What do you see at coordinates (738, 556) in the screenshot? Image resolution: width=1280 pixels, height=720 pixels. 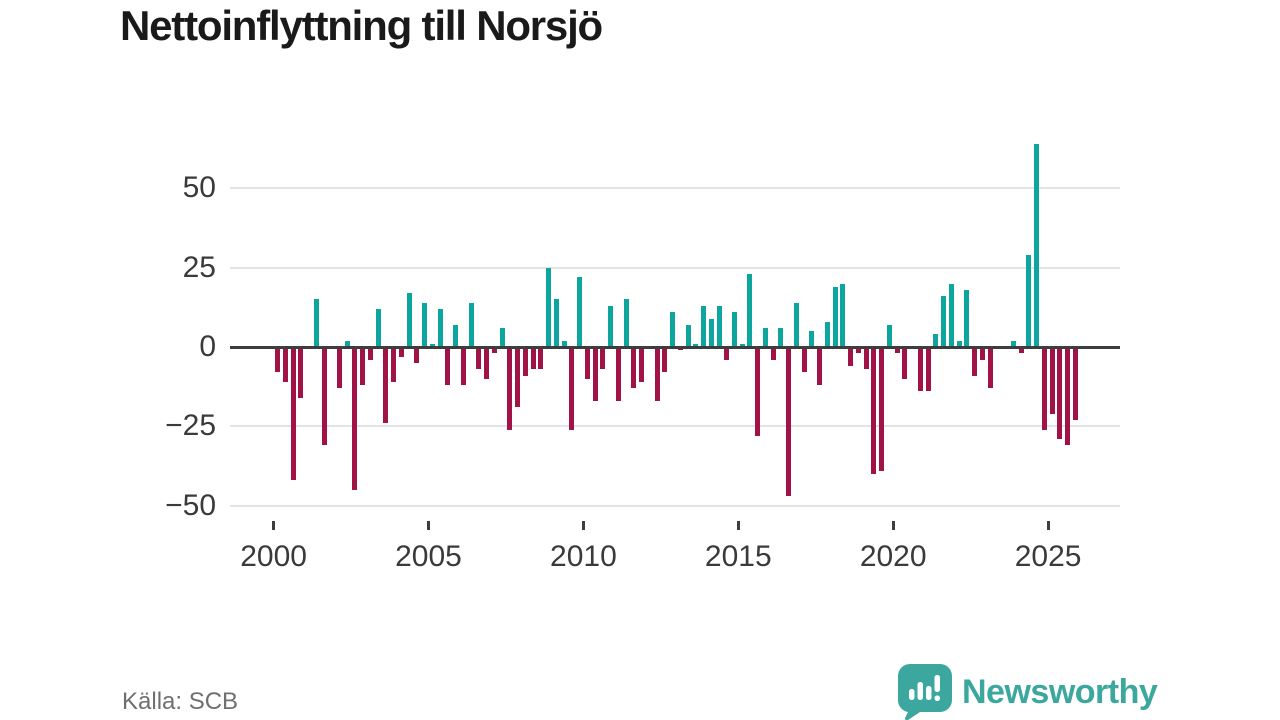 I see `x-axis-label: 2015` at bounding box center [738, 556].